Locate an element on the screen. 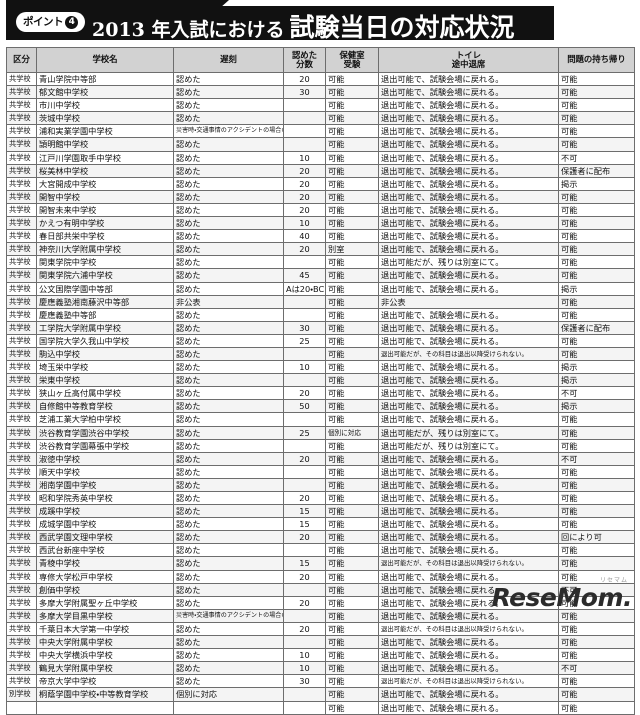 This screenshot has width=640, height=715. table-row: 共学校 江戸川学園取手中学校 認めた 10 可能 退出可能で、試験会場に戻れる。 不可 is located at coordinates (320, 157).